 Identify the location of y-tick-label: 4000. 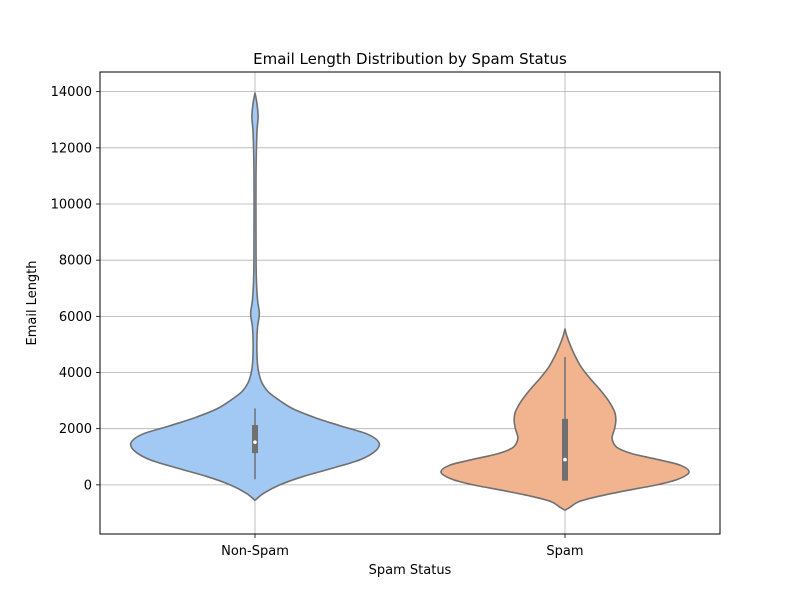
(75, 373).